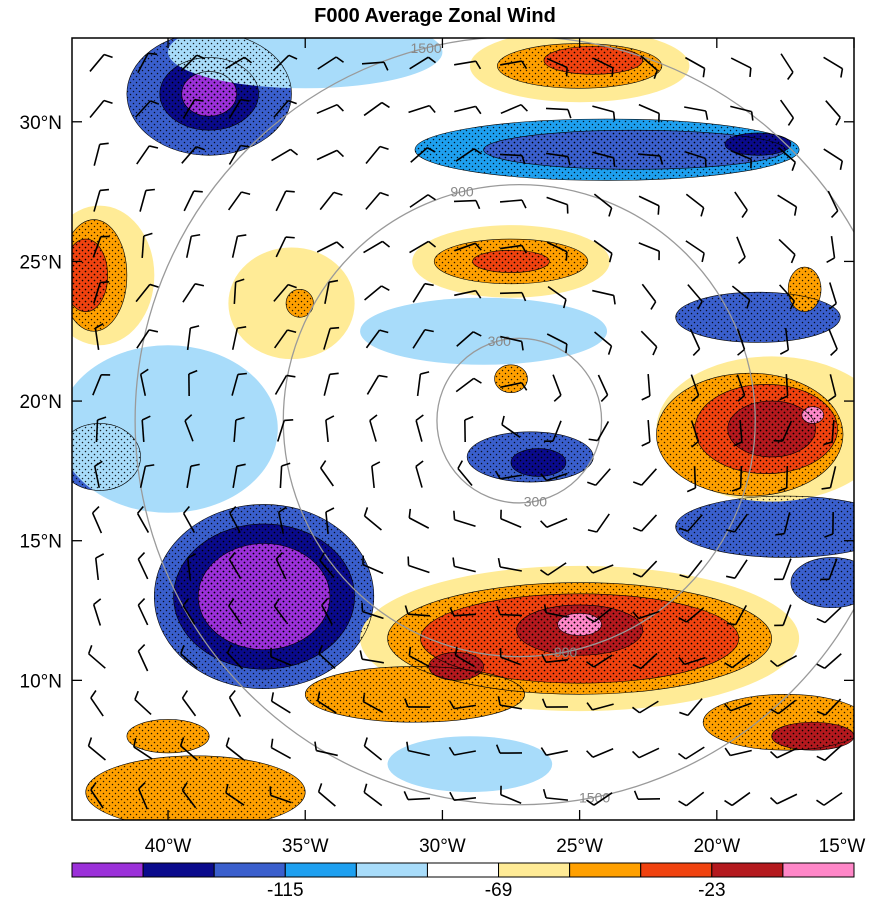  What do you see at coordinates (716, 846) in the screenshot?
I see `x-tick-label: 20°W` at bounding box center [716, 846].